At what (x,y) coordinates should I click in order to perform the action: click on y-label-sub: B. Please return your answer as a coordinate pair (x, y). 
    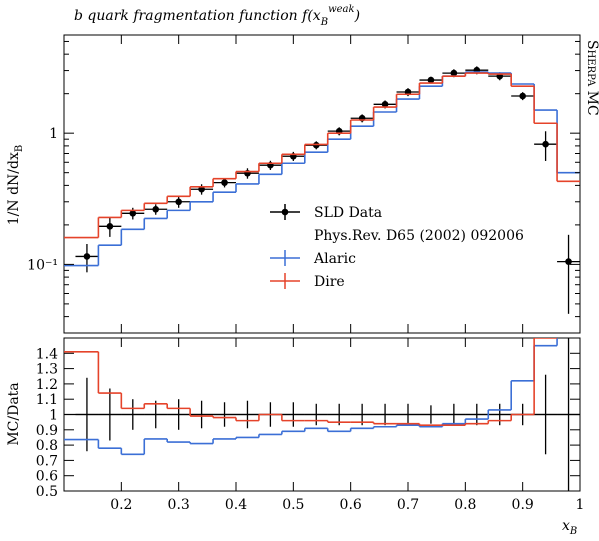
    Looking at the image, I should click on (19, 148).